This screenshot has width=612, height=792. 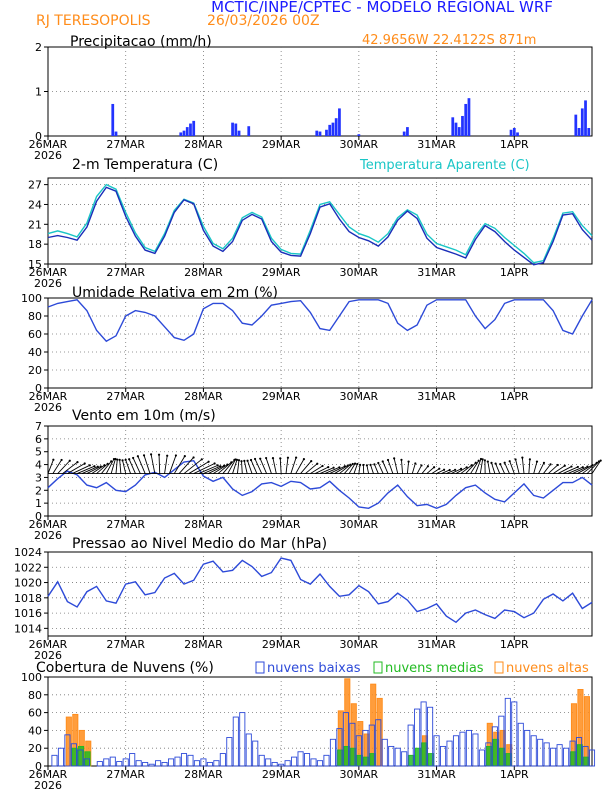 What do you see at coordinates (35, 316) in the screenshot?
I see `humidity-ytick-label: 80` at bounding box center [35, 316].